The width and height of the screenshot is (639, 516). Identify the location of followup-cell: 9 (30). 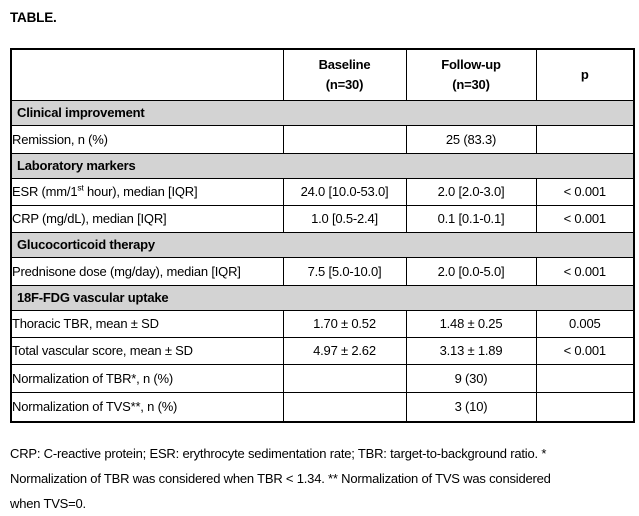
(471, 378).